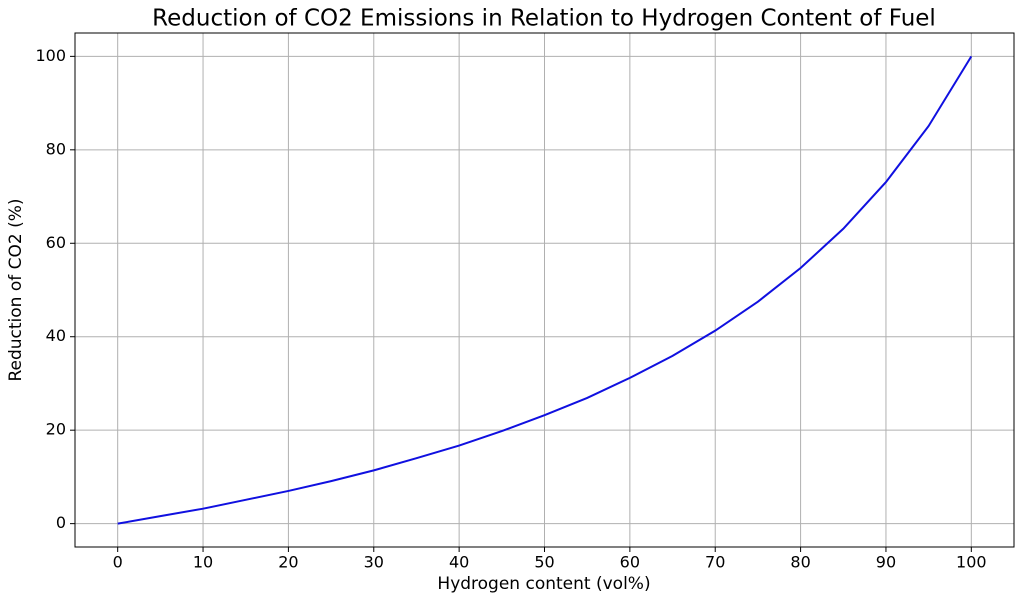 This screenshot has width=1024, height=602. Describe the element at coordinates (288, 562) in the screenshot. I see `x-tick-label: 20` at that location.